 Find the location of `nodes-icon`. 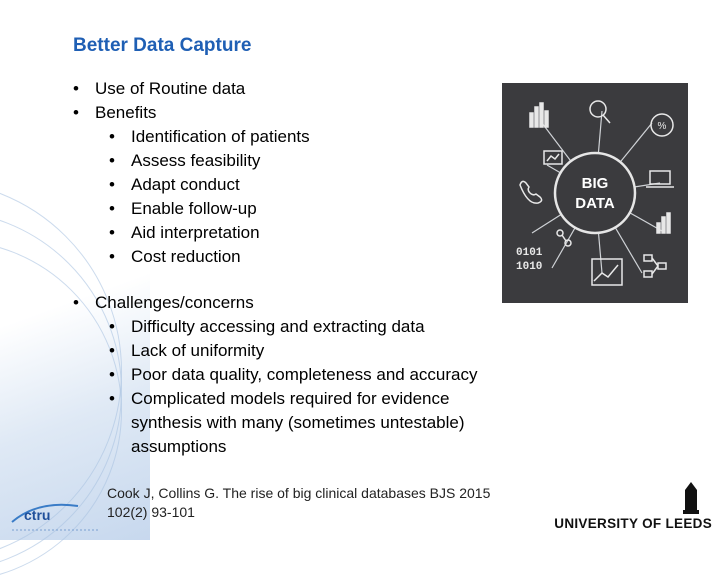

nodes-icon is located at coordinates (564, 238).